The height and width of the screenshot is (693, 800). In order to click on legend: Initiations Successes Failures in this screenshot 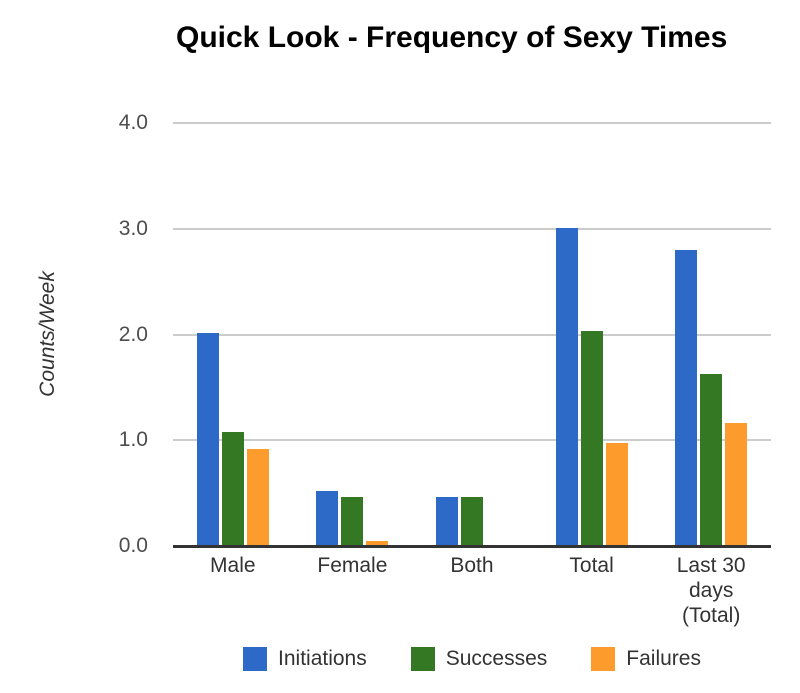, I will do `click(472, 659)`.